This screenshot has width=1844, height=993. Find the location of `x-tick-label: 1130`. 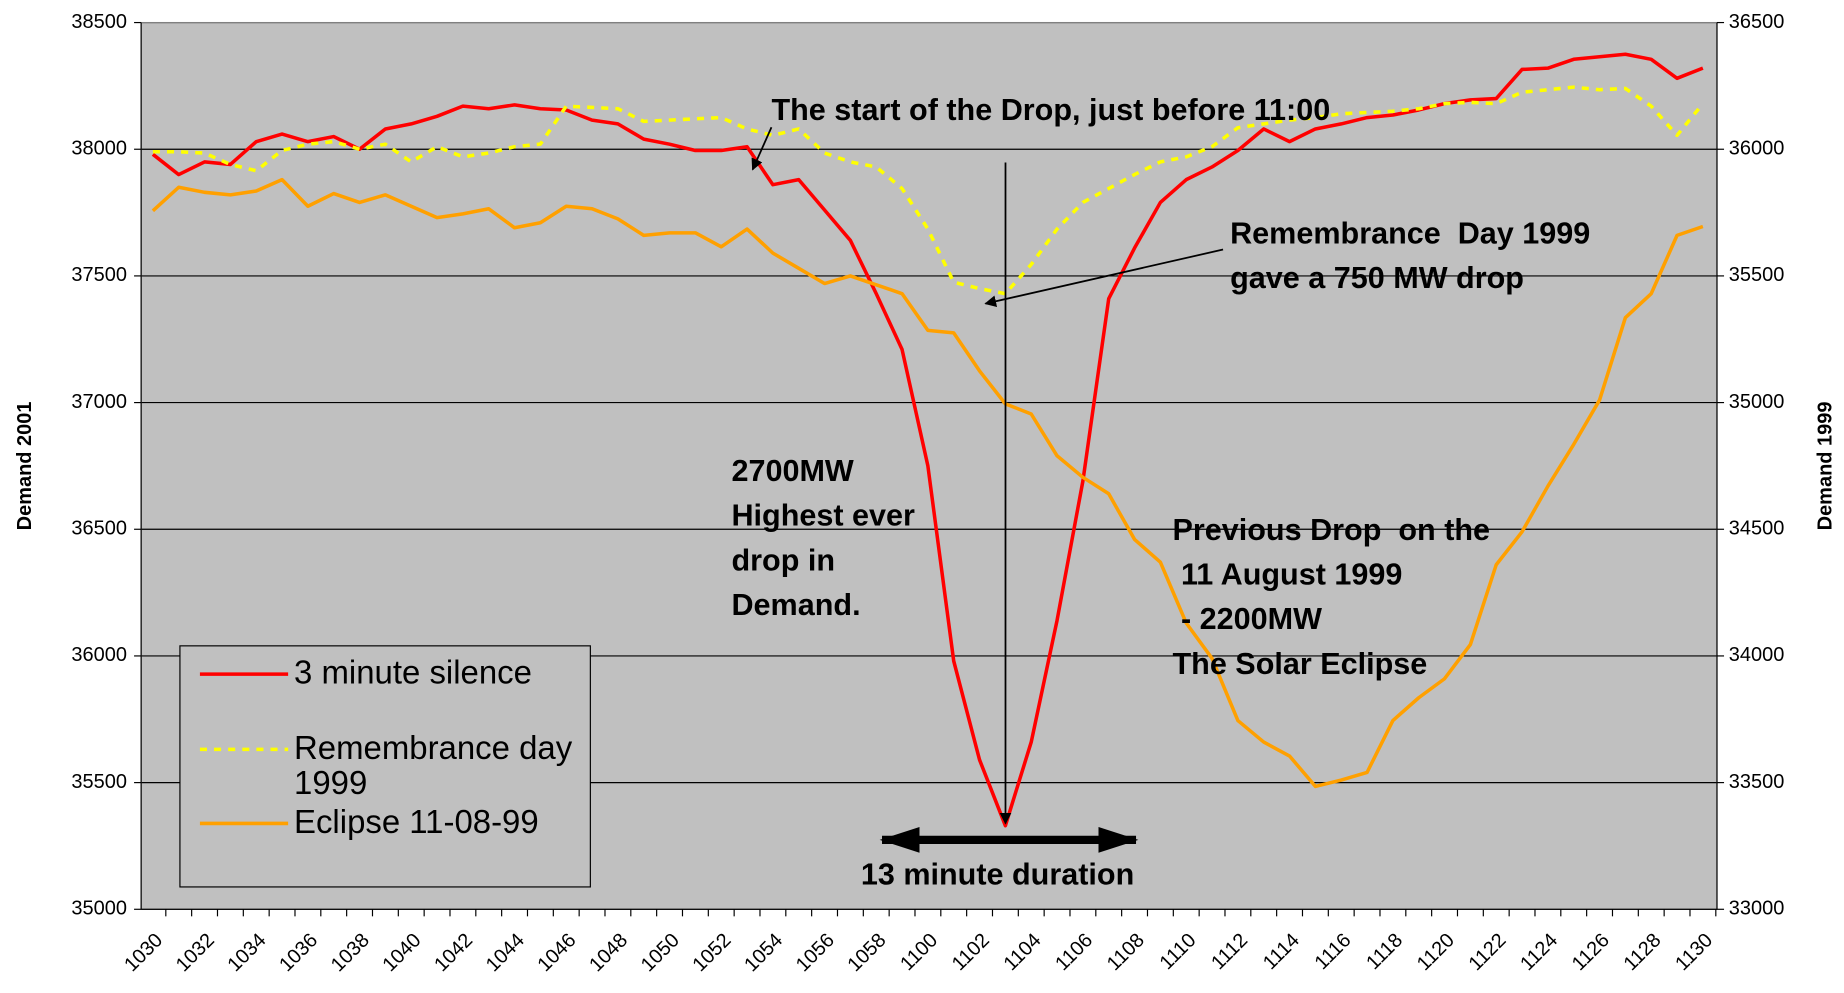

x-tick-label: 1130 is located at coordinates (1694, 952).